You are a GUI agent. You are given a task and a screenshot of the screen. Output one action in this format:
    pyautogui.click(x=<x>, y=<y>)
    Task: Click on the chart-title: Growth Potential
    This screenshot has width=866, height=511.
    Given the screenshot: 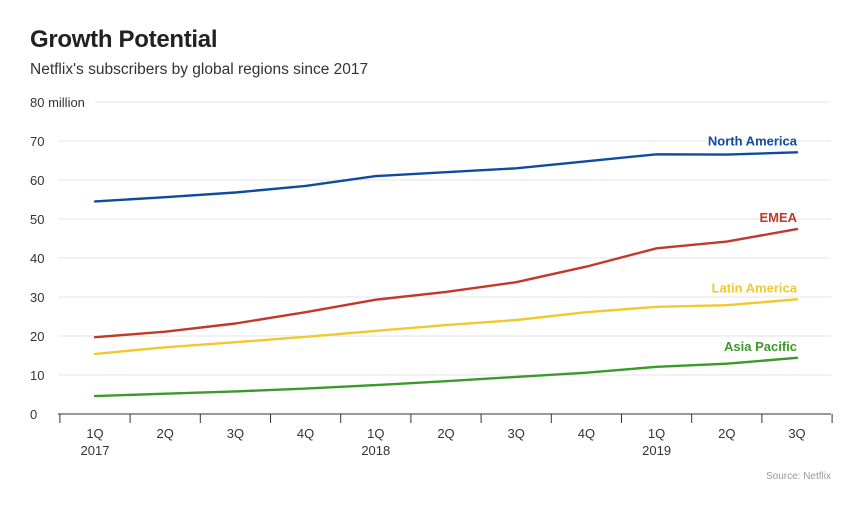 What is the action you would take?
    pyautogui.click(x=124, y=39)
    